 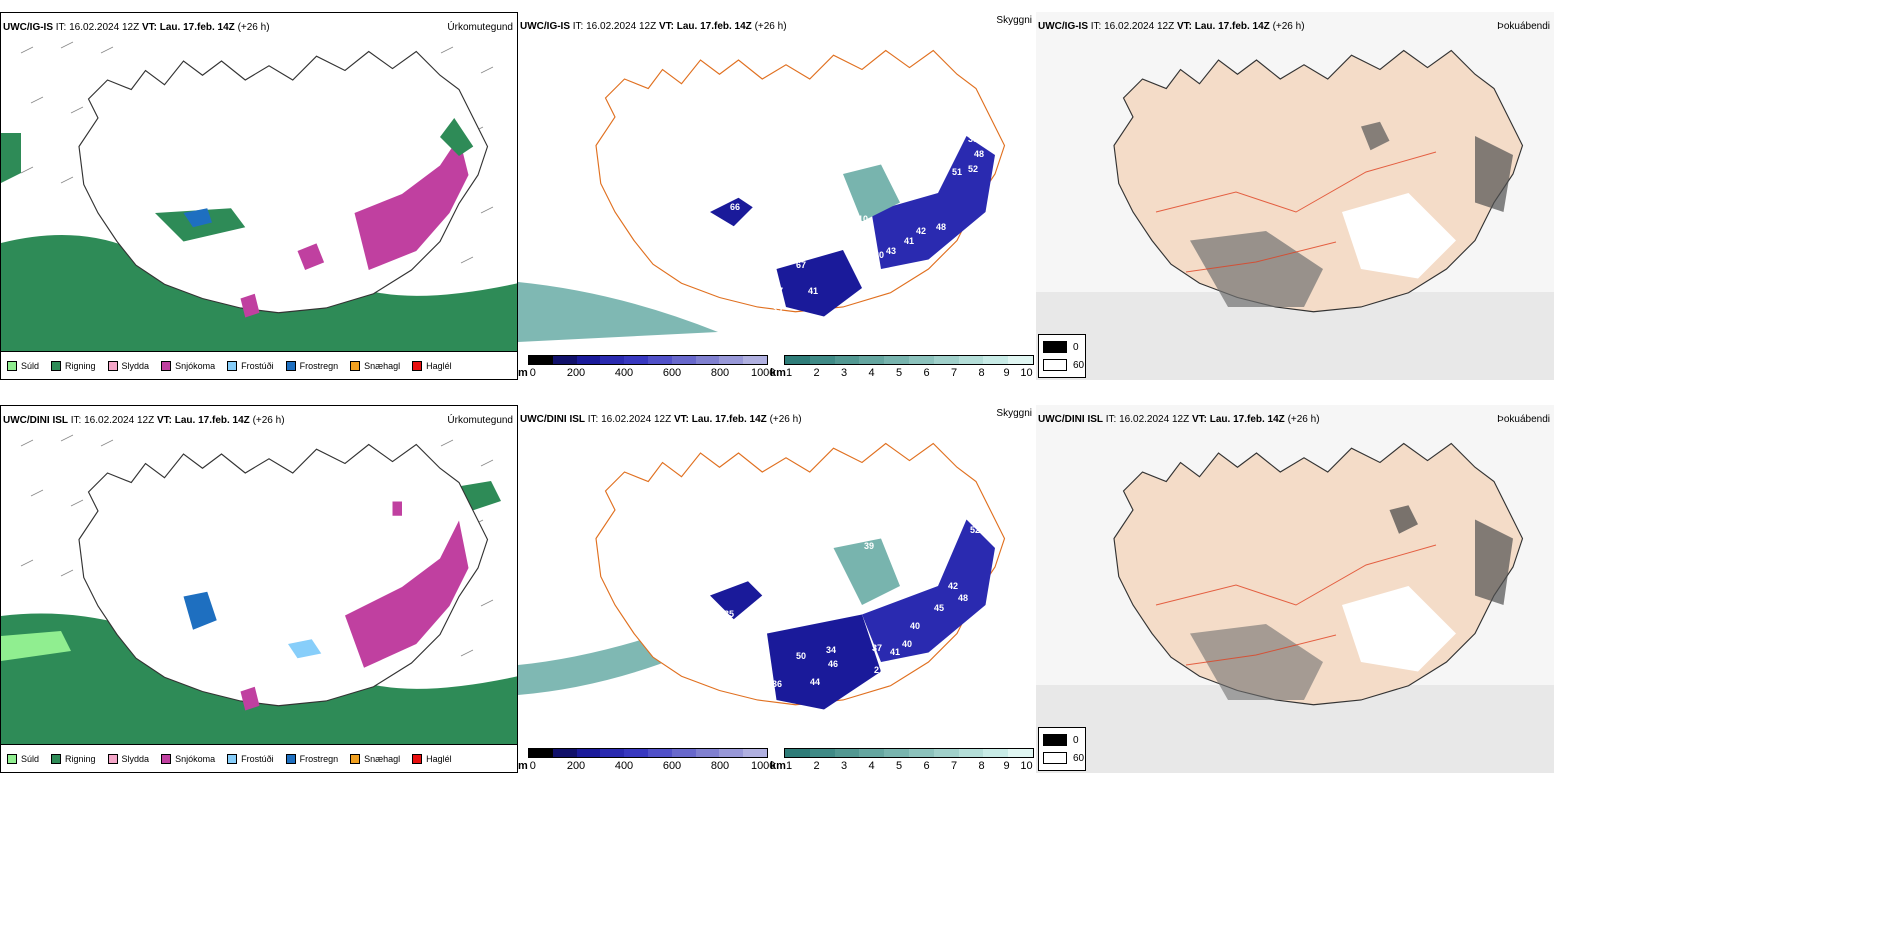 What do you see at coordinates (729, 614) in the screenshot?
I see `svg-text: 35` at bounding box center [729, 614].